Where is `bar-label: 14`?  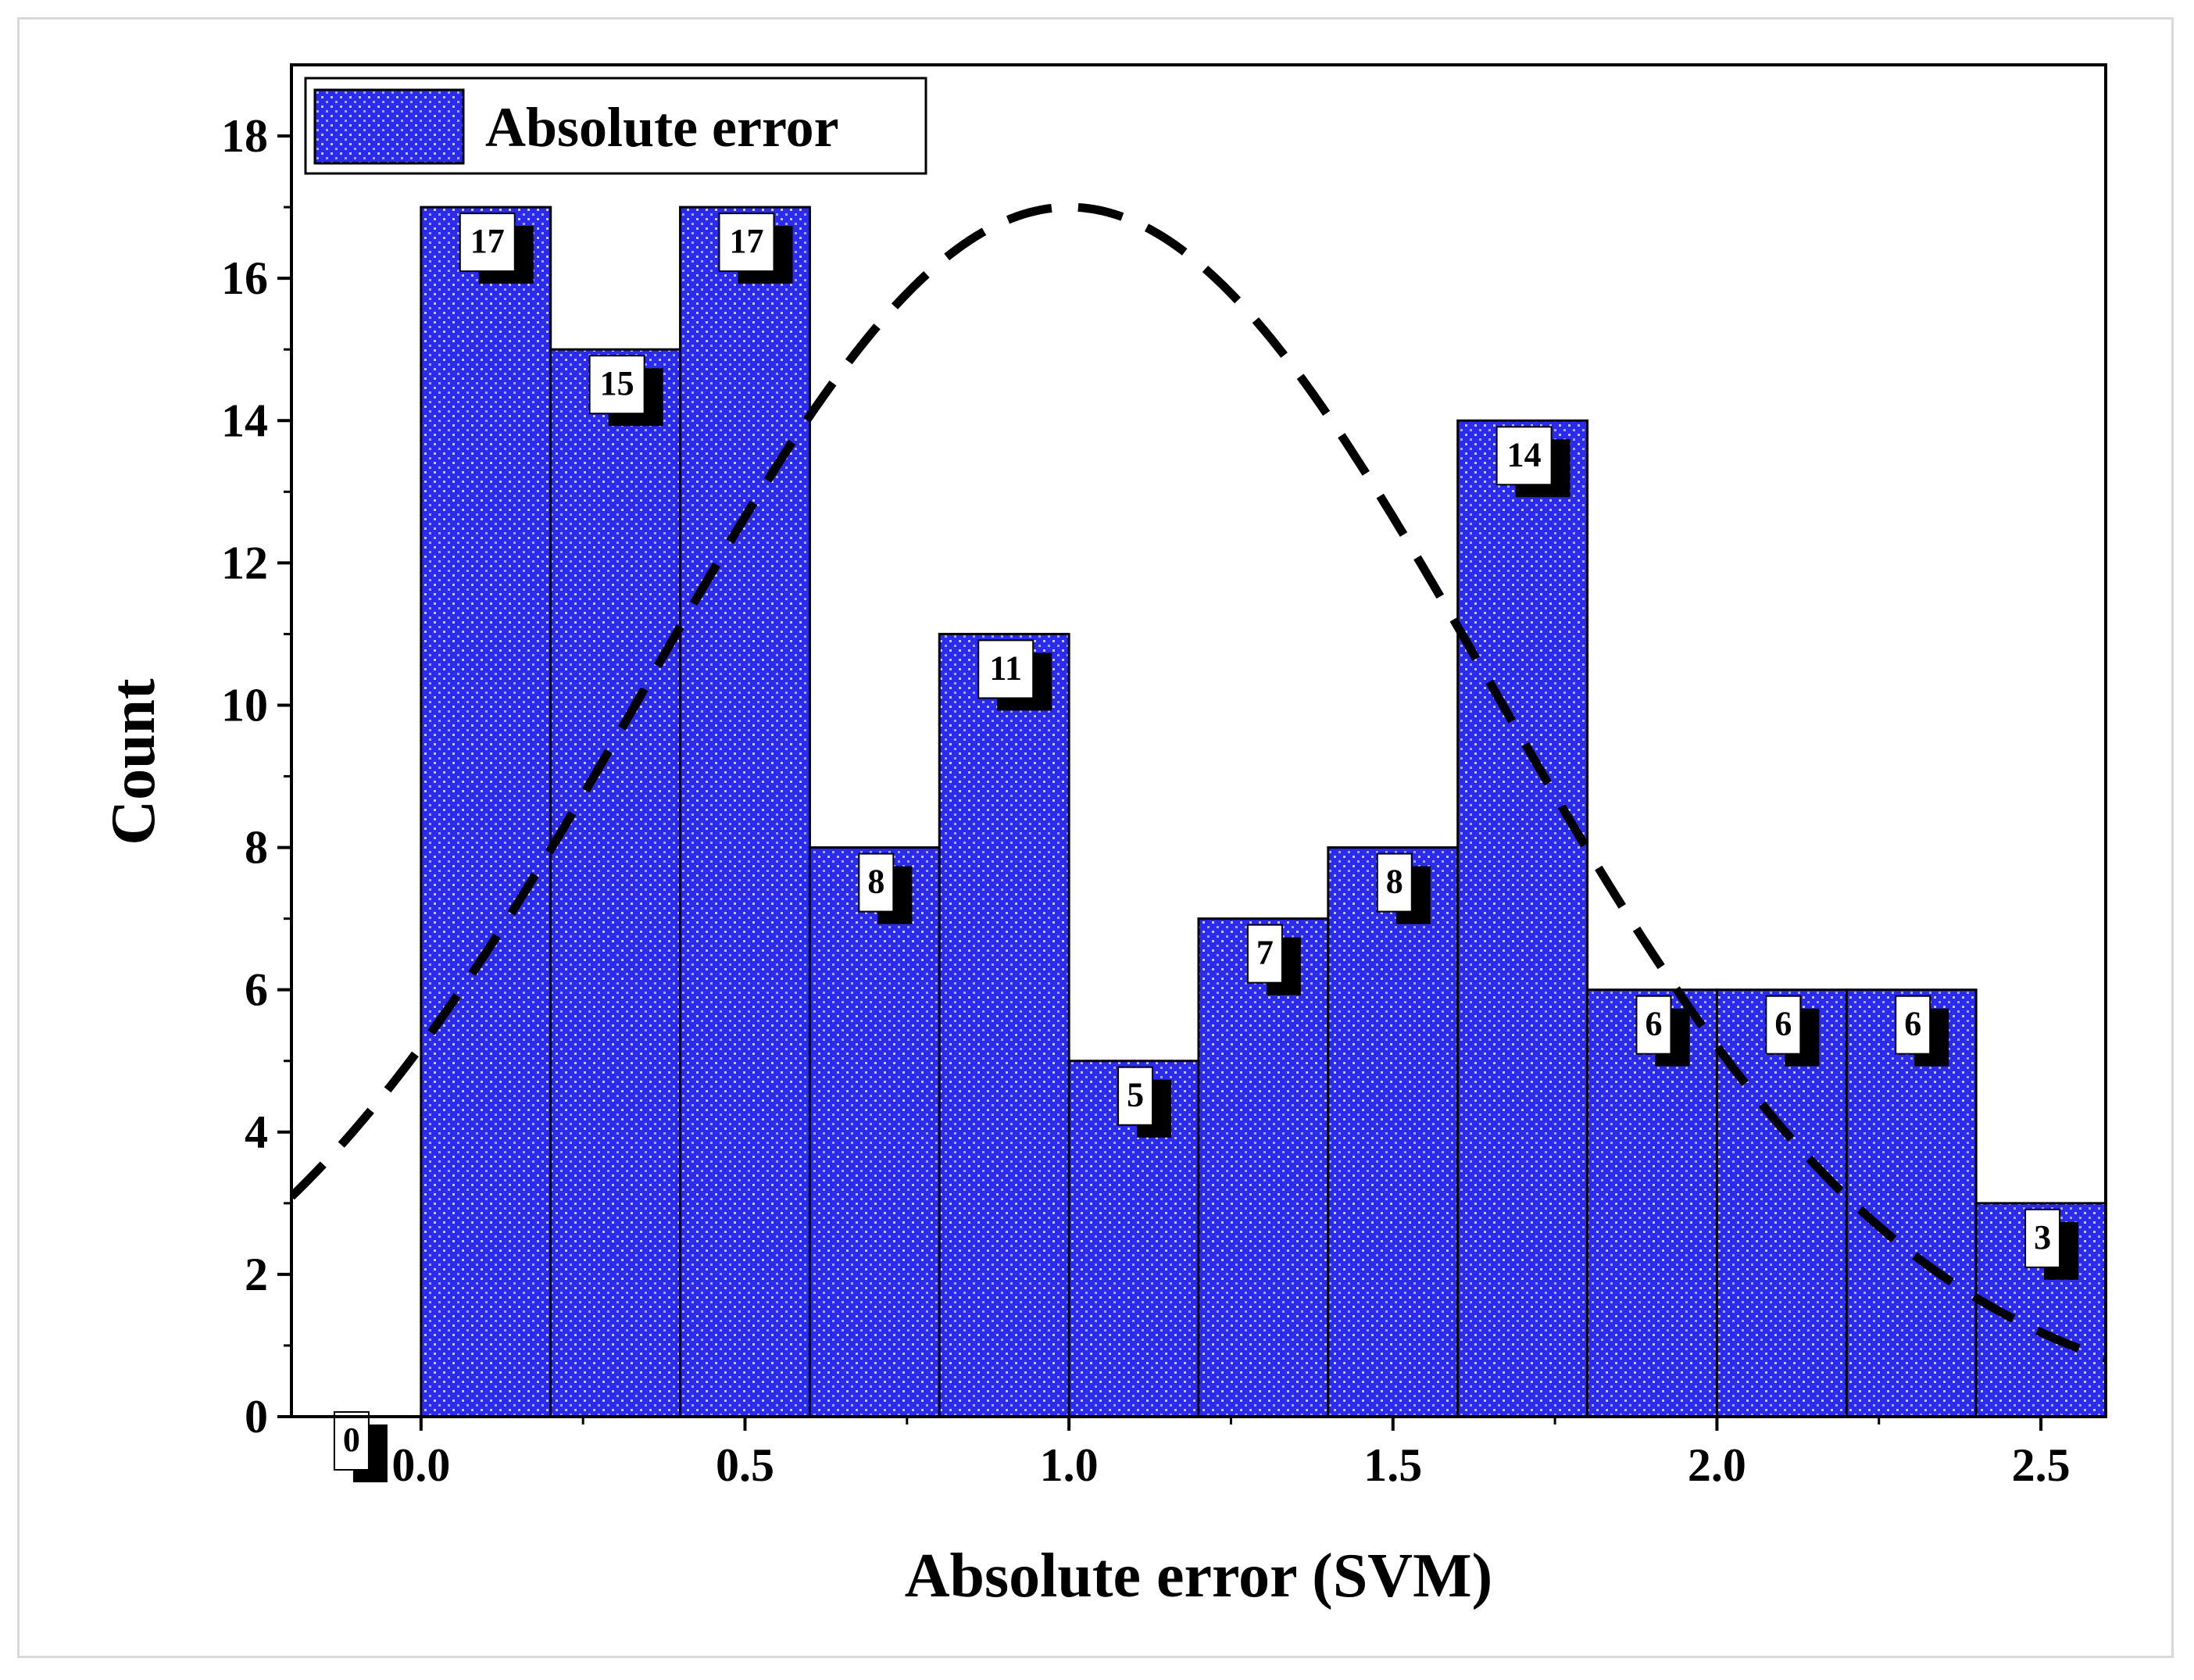
bar-label: 14 is located at coordinates (1532, 462).